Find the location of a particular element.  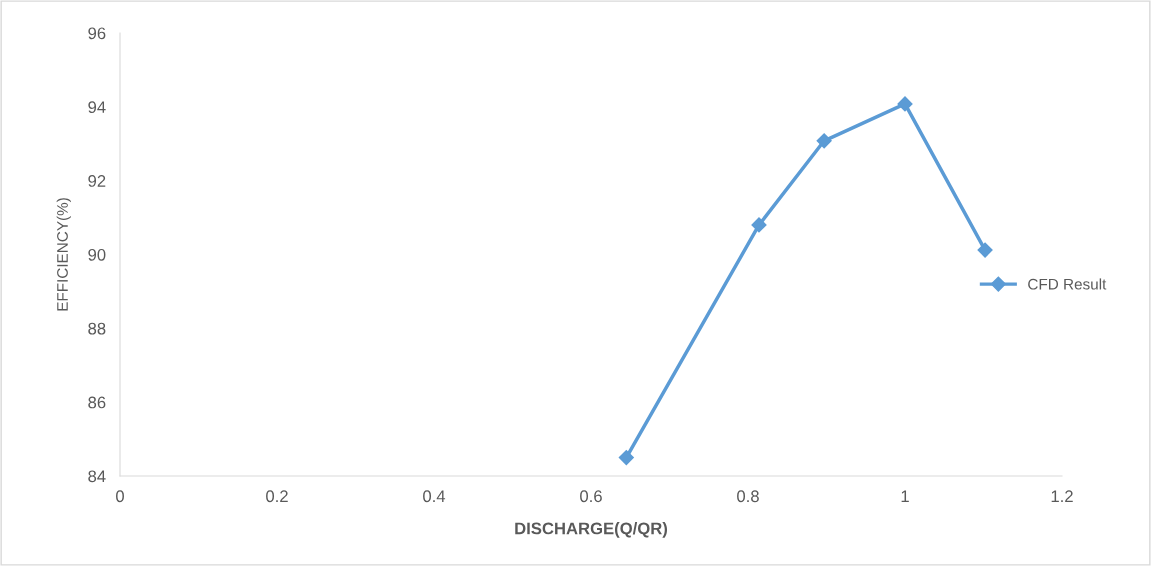

x-tick-label: 0.4 is located at coordinates (434, 496).